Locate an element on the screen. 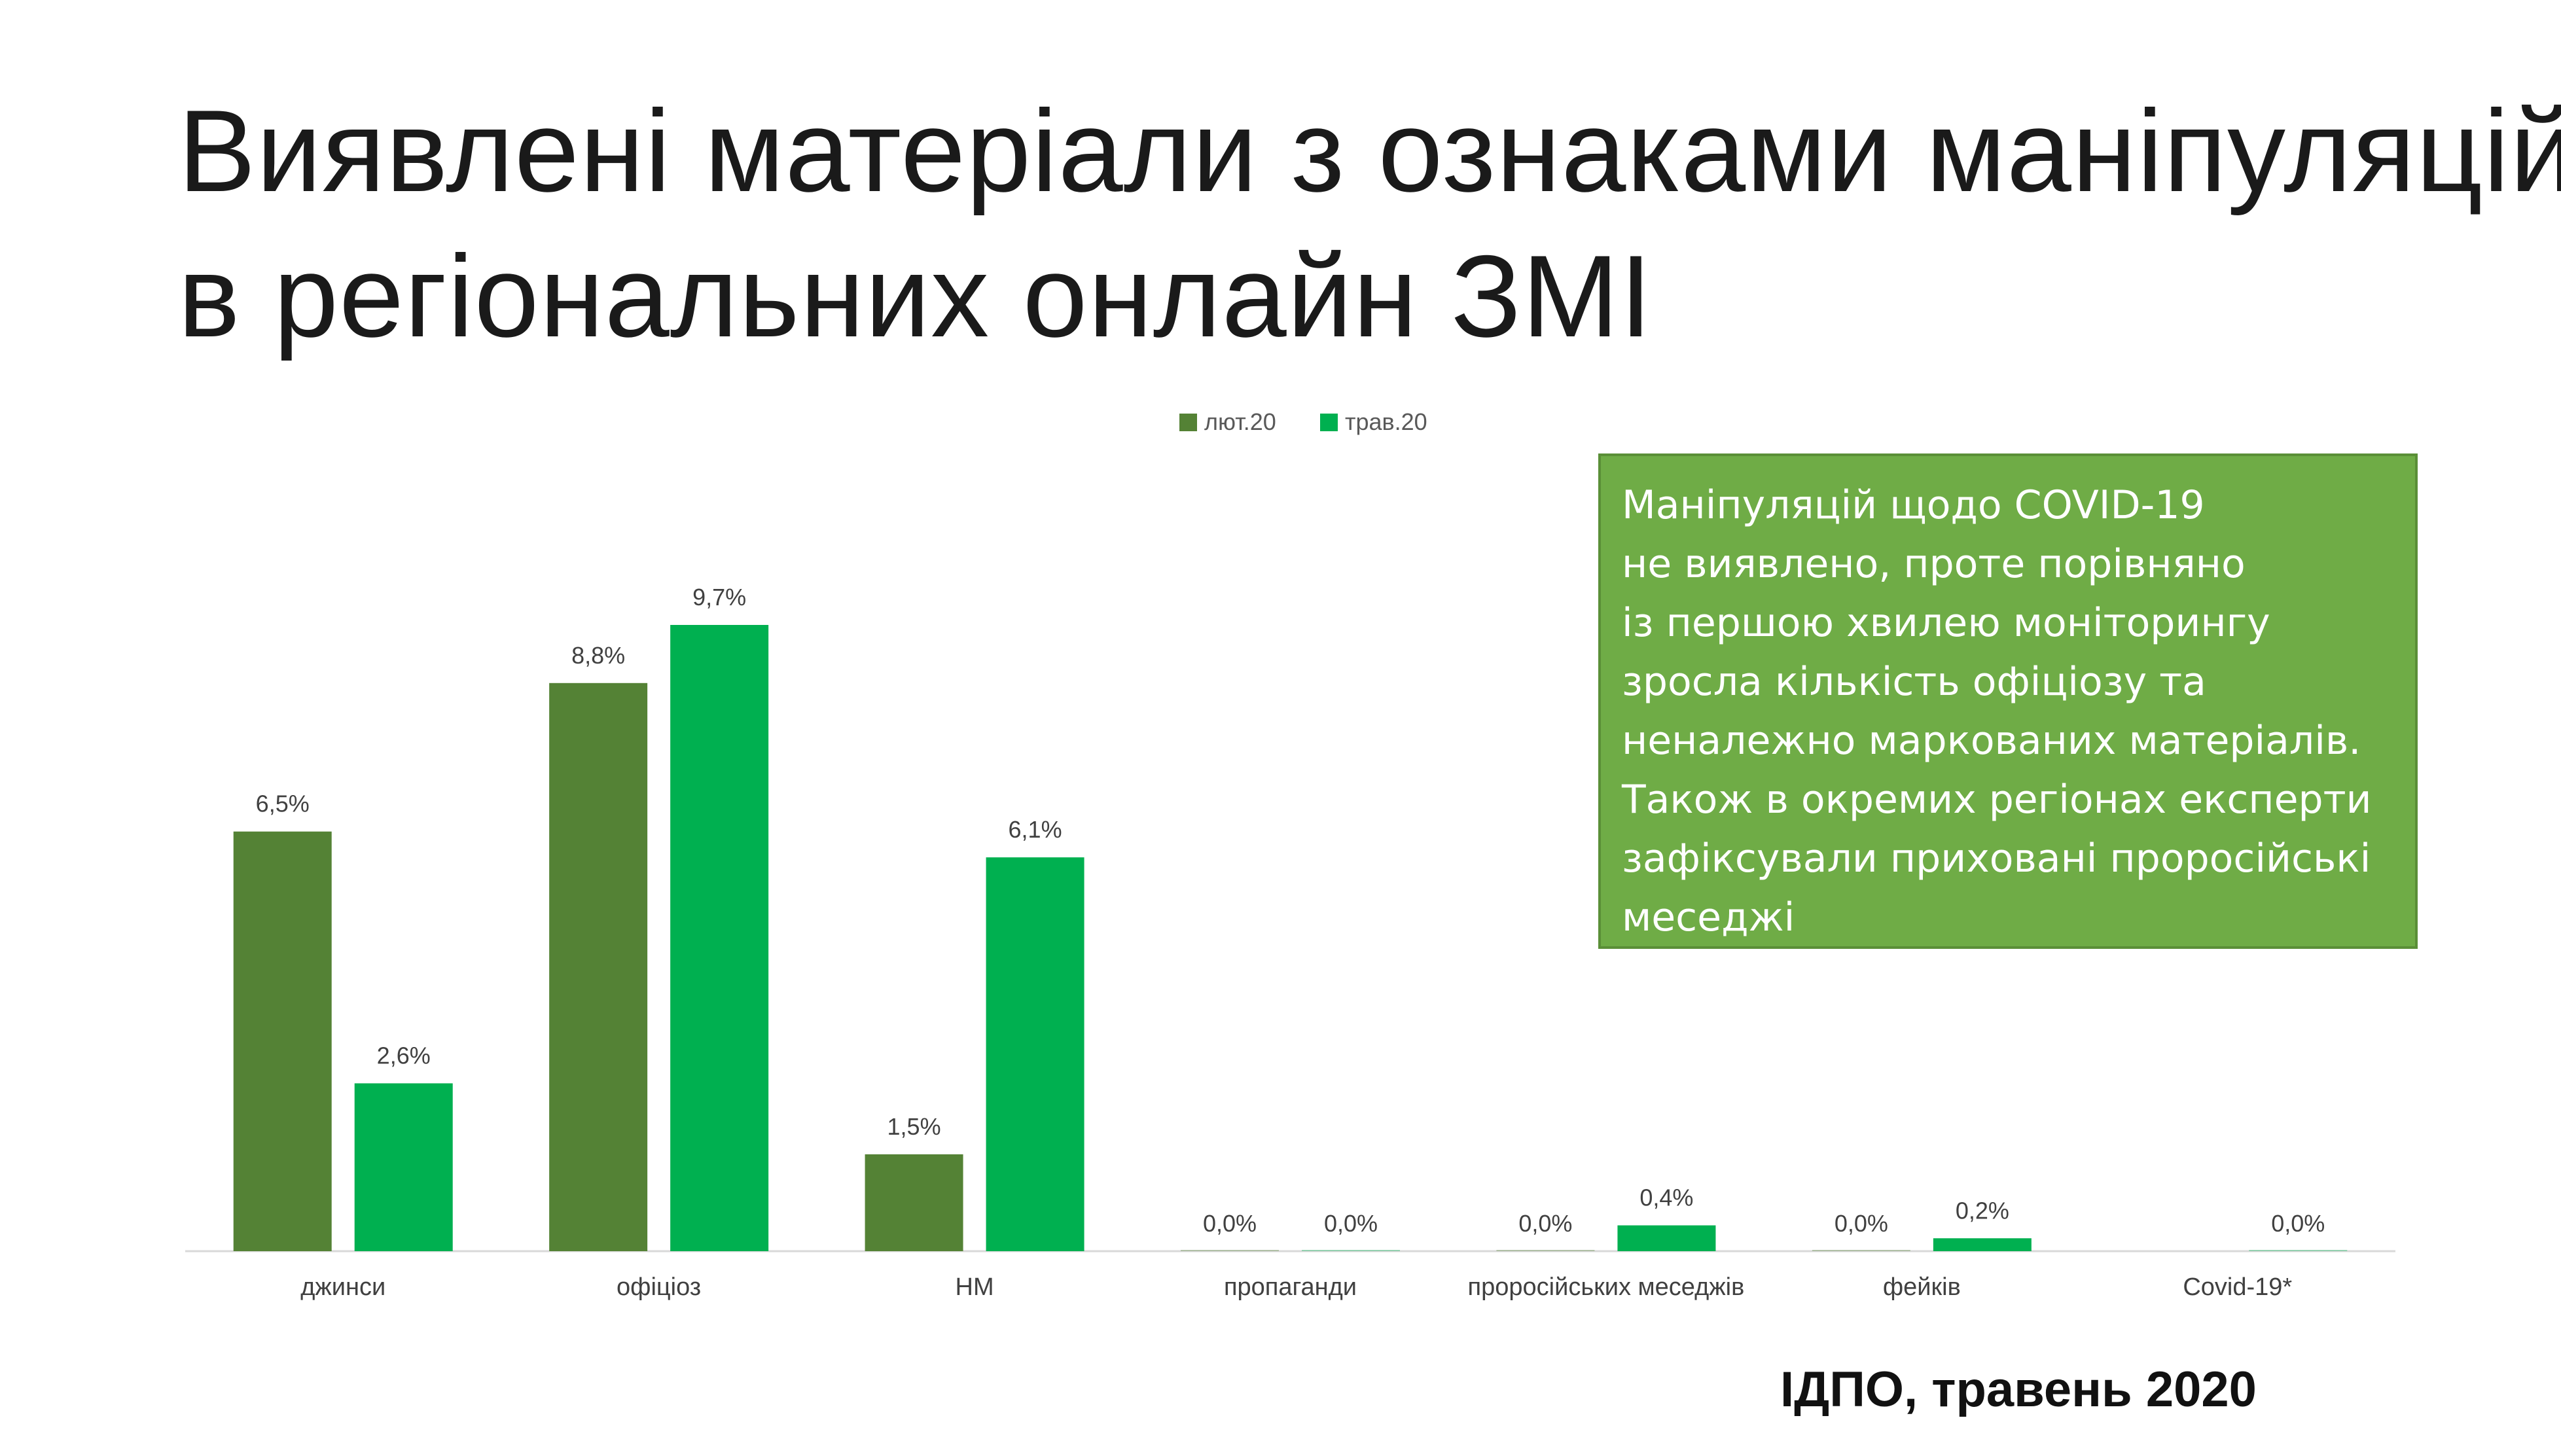 This screenshot has height=1456, width=2561. category-label: фейків is located at coordinates (1922, 1287).